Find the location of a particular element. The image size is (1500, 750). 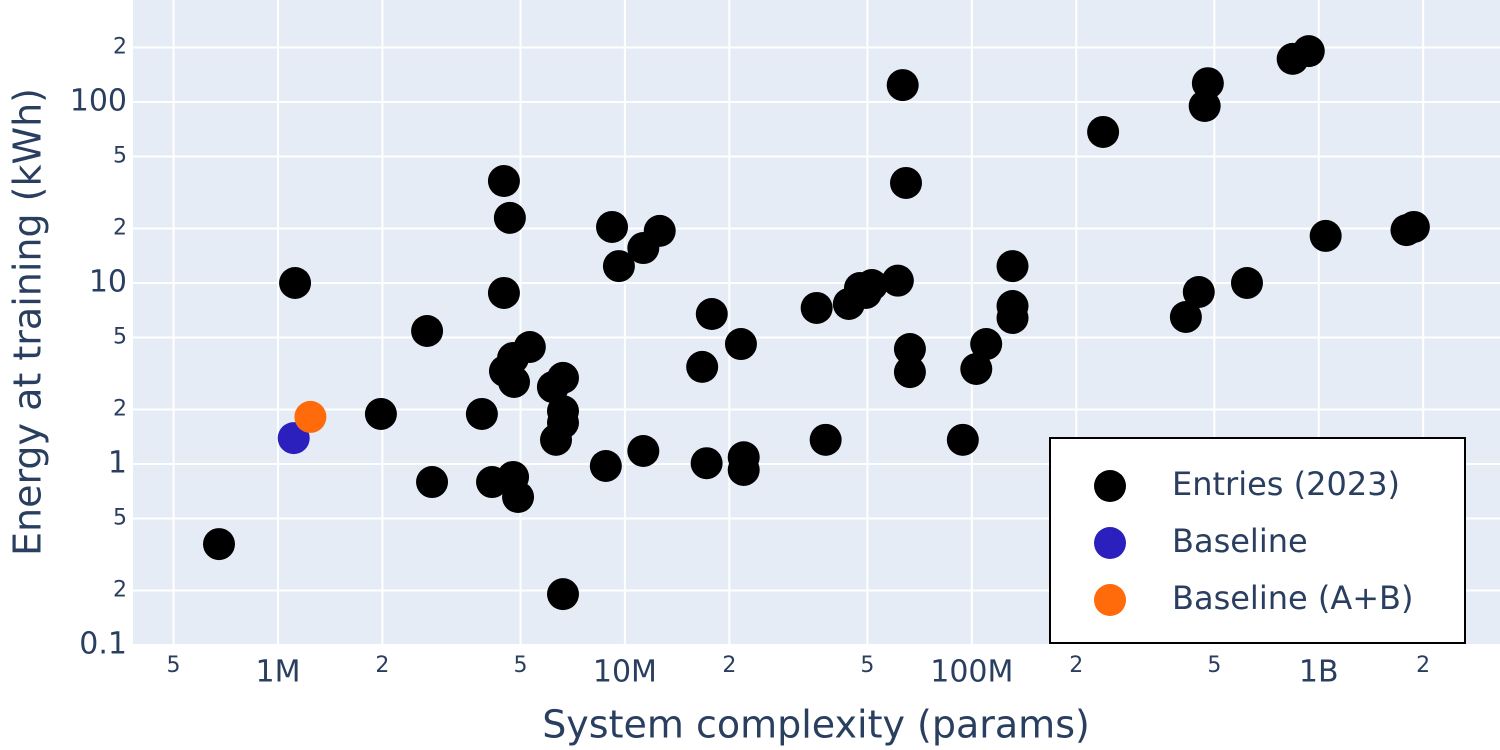

y-tick-label: 0.1 is located at coordinates (103, 644).